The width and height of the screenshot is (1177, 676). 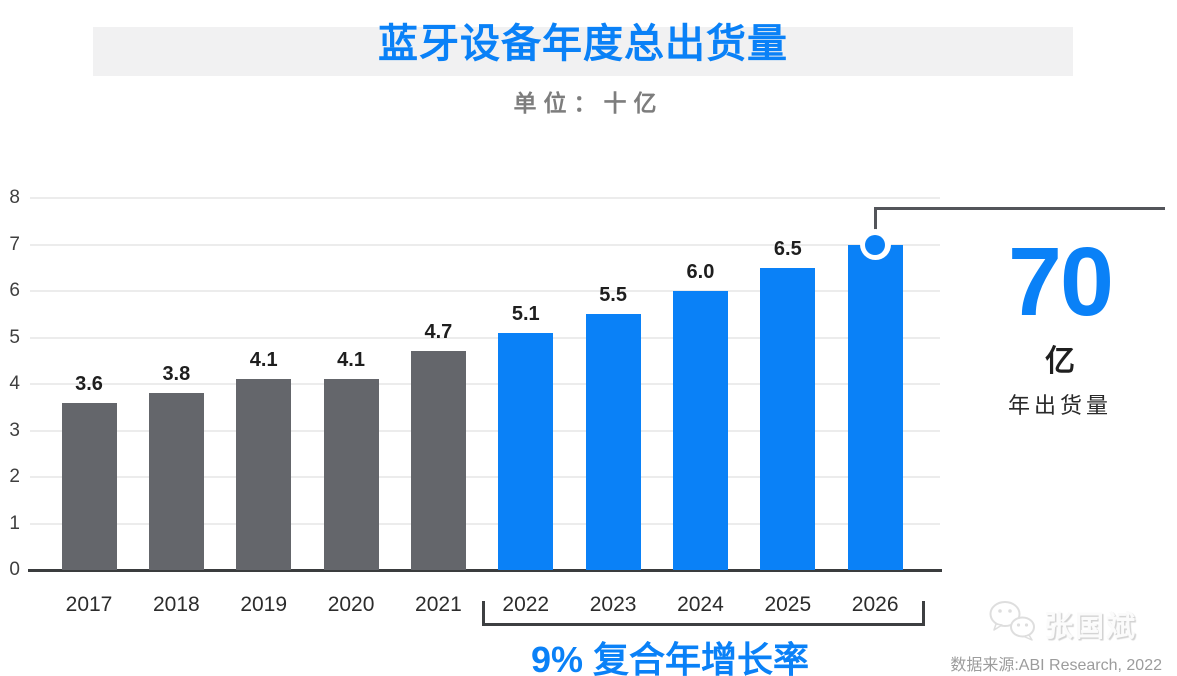 I want to click on x-axis-line, so click(x=485, y=570).